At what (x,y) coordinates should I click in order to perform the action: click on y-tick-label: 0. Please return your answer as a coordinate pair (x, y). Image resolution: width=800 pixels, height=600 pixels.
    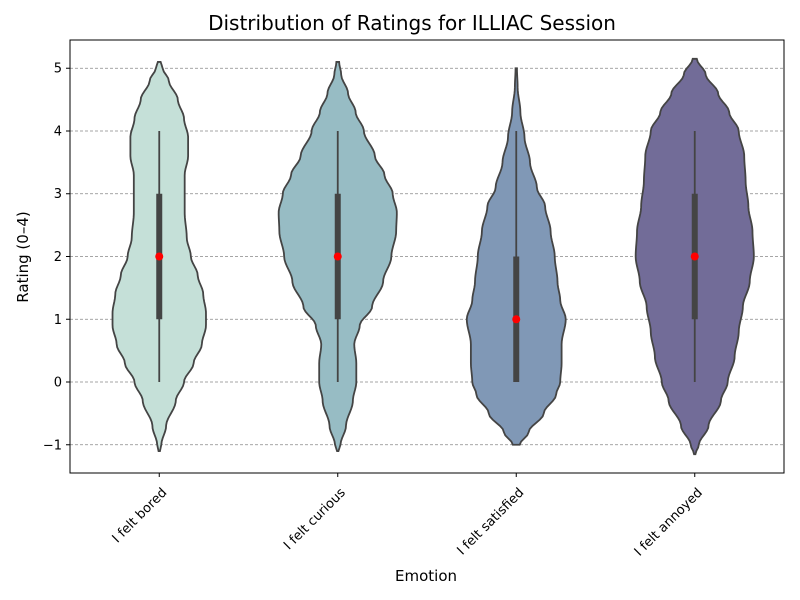
    Looking at the image, I should click on (58, 383).